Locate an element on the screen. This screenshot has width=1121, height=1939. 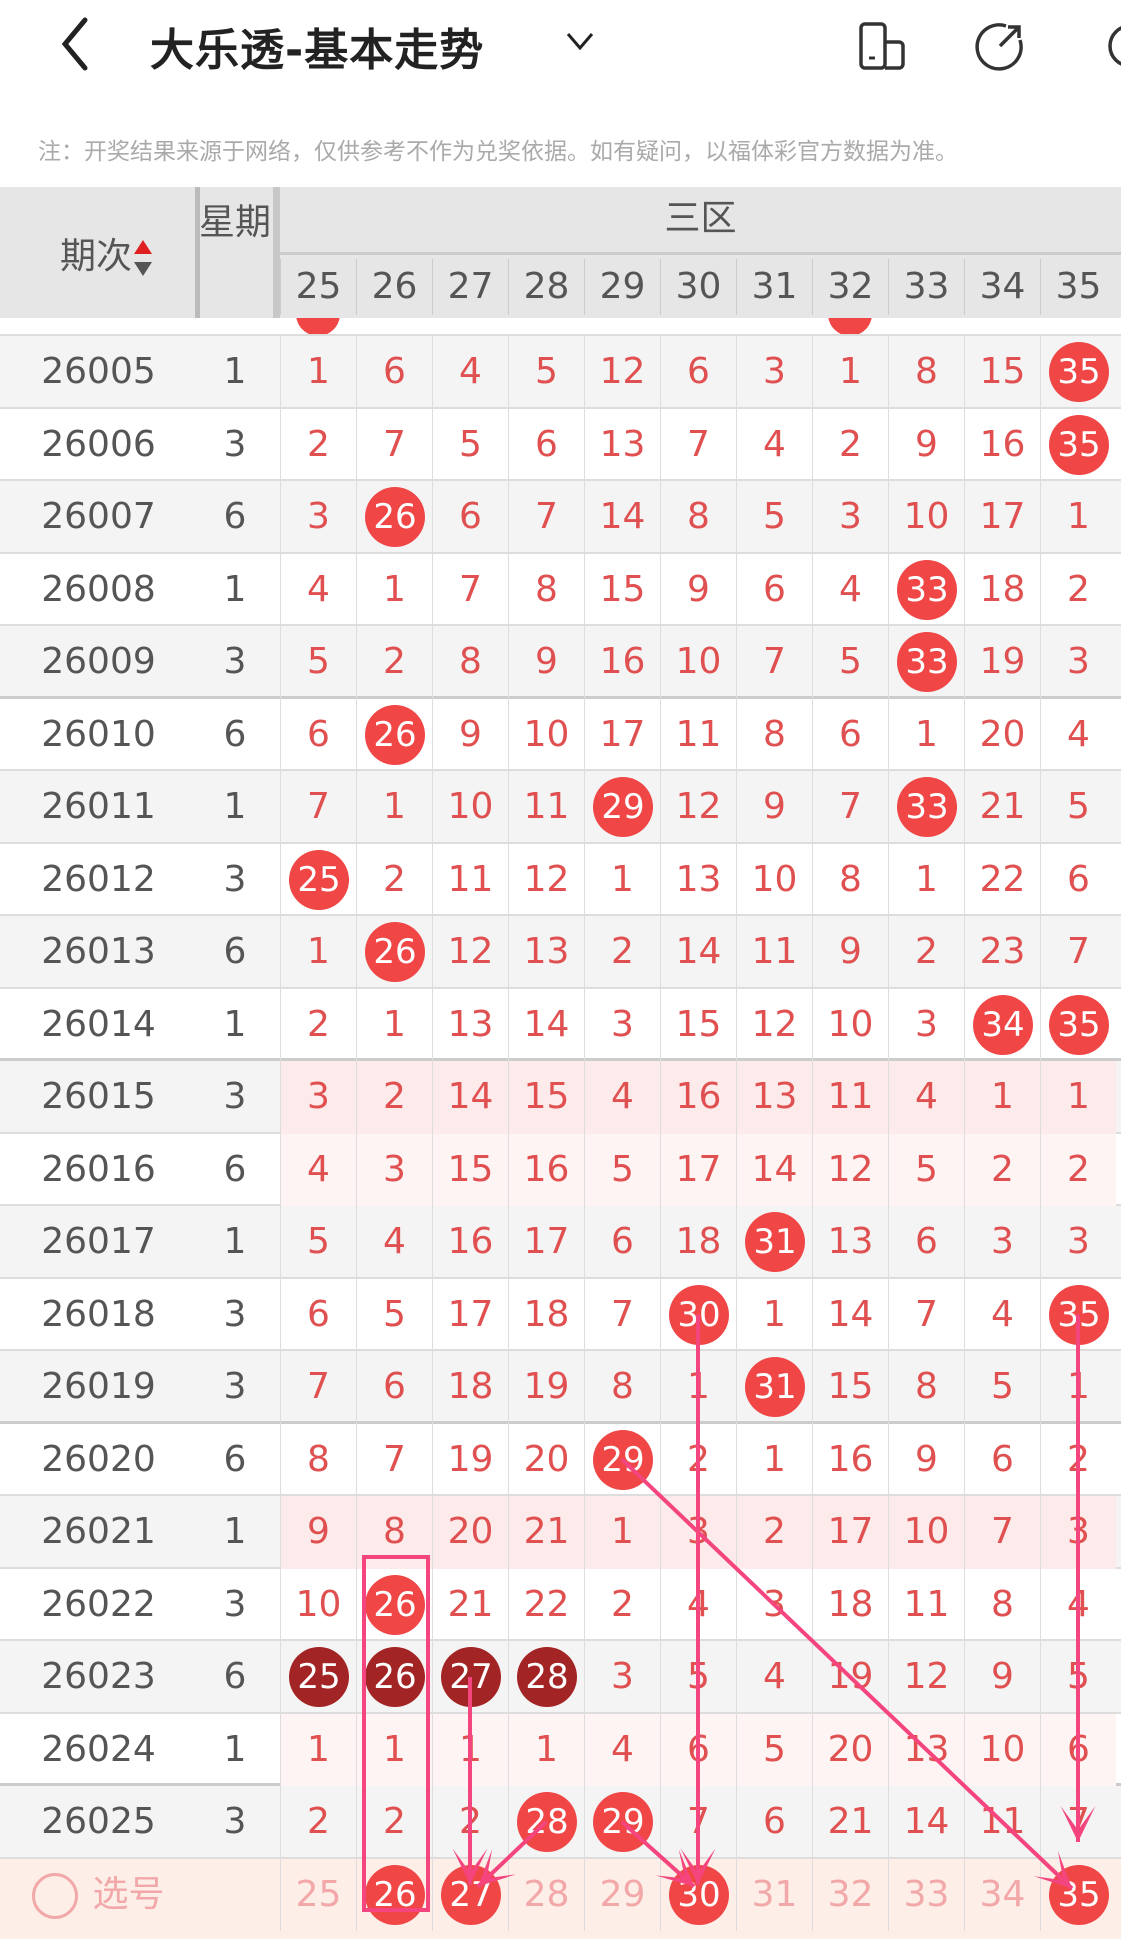
share-icon is located at coordinates (1000, 46).